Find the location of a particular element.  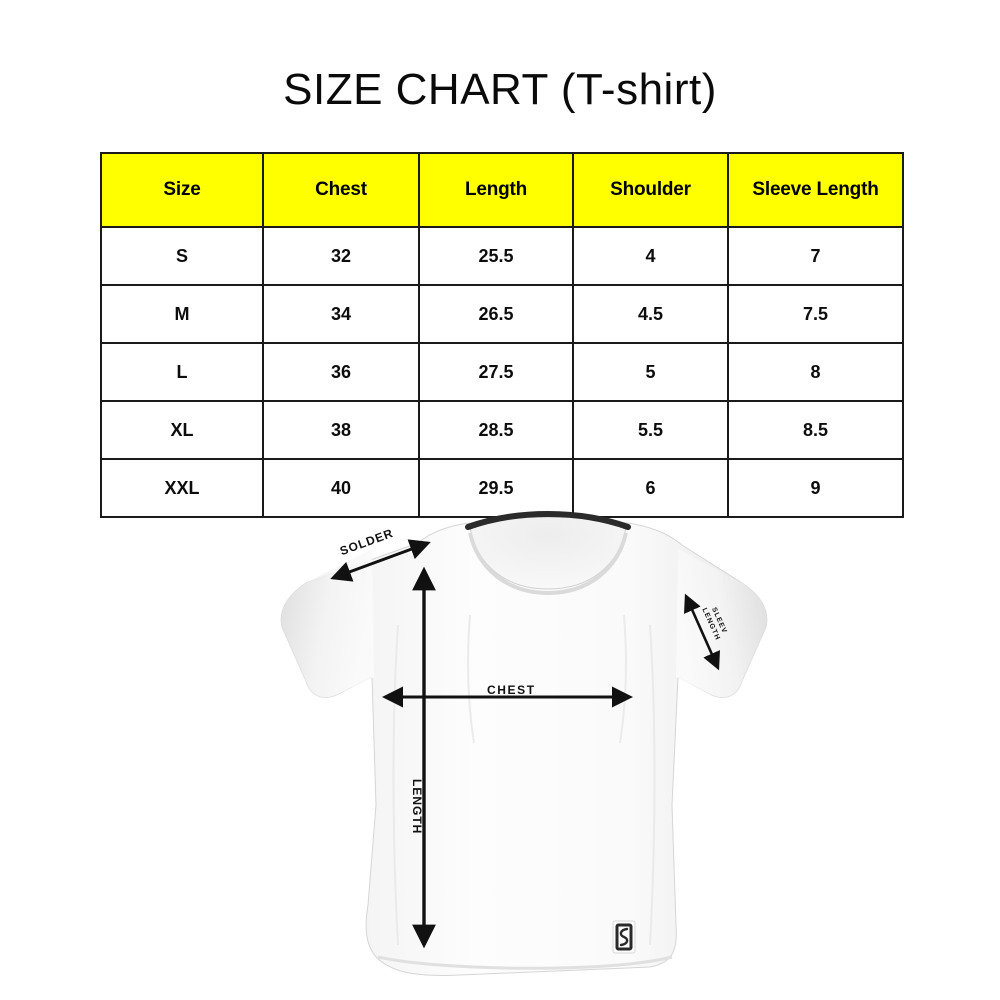

cell-sleeve: 7.5 is located at coordinates (815, 314).